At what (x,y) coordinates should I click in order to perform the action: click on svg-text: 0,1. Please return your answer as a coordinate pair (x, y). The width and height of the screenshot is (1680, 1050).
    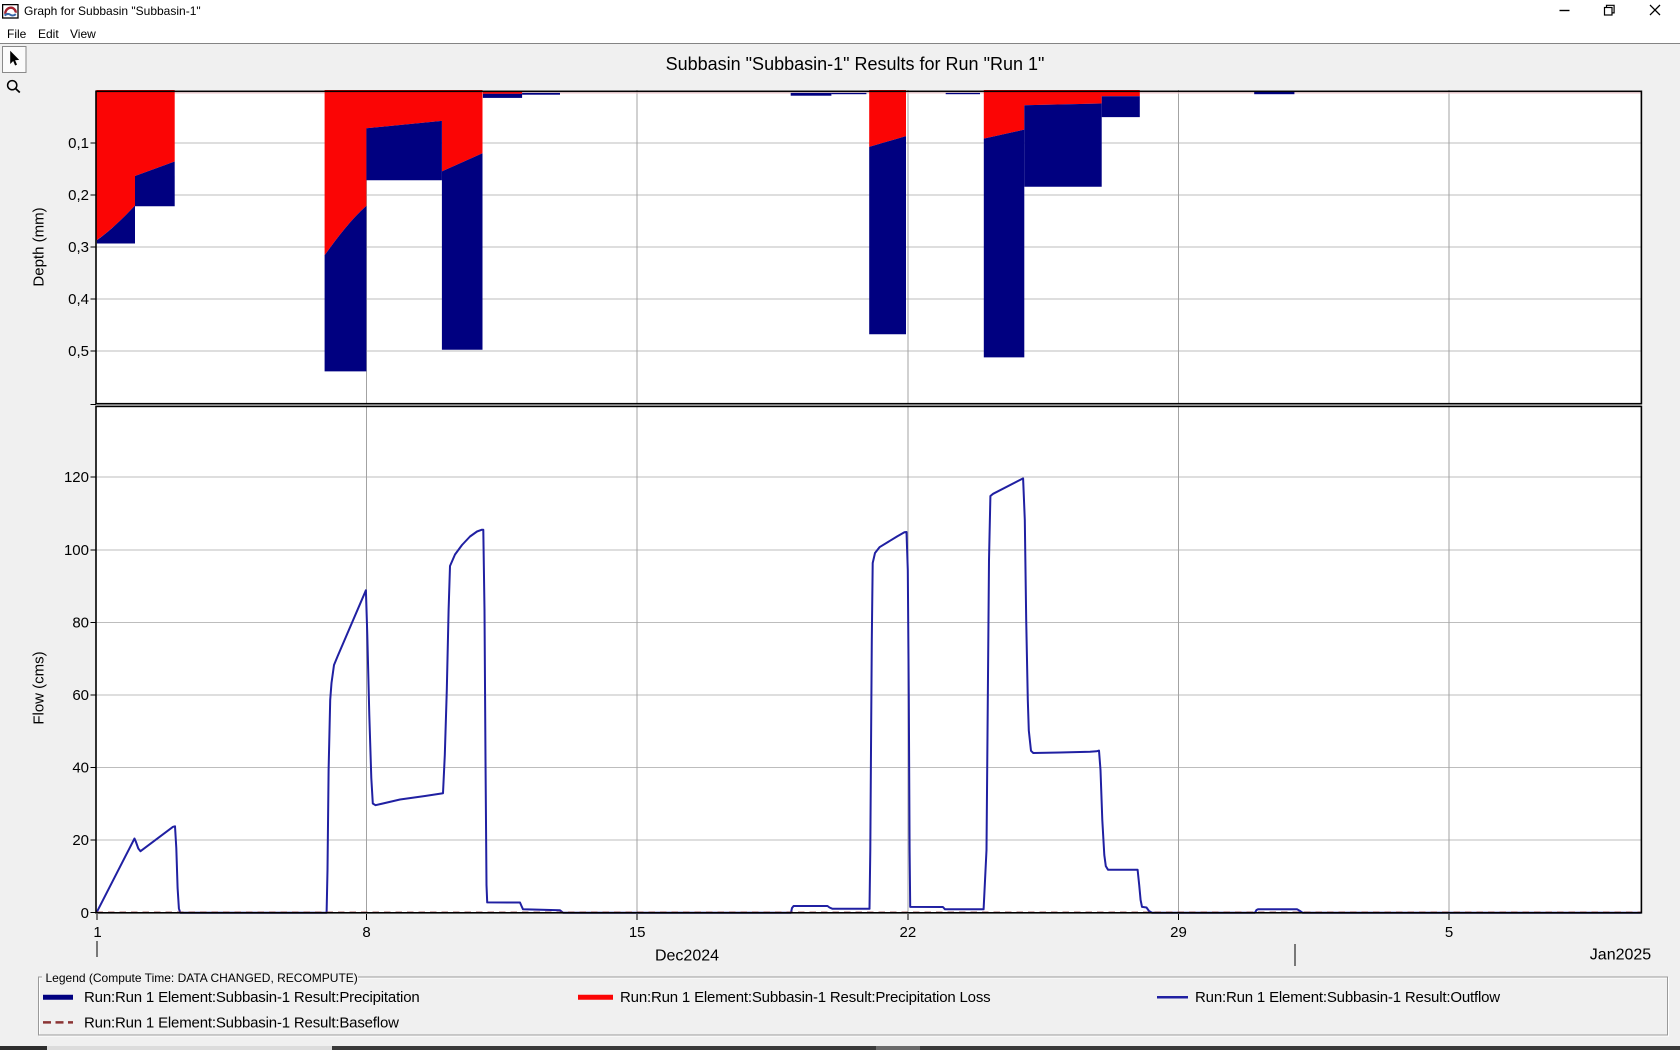
    Looking at the image, I should click on (78, 143).